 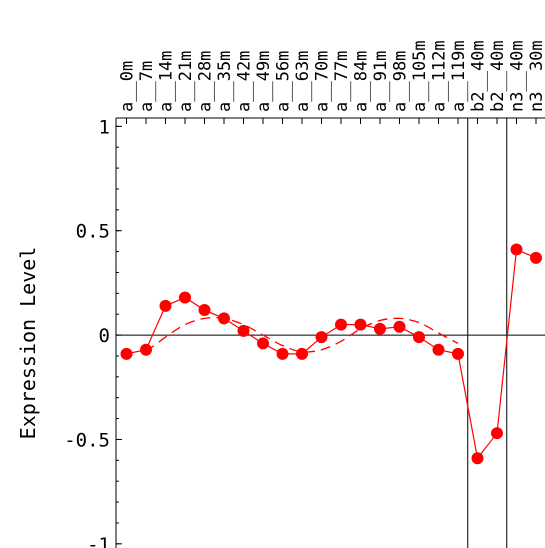 I want to click on x-tick-label: a__119m, so click(x=459, y=76).